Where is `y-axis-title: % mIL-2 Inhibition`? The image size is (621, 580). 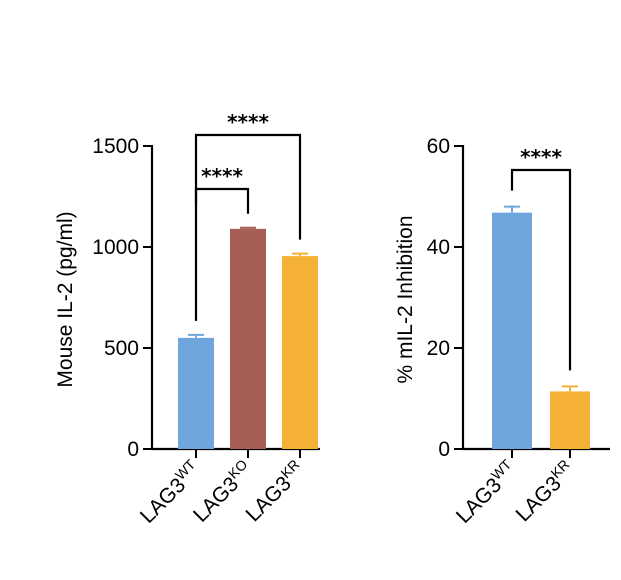 y-axis-title: % mIL-2 Inhibition is located at coordinates (405, 299).